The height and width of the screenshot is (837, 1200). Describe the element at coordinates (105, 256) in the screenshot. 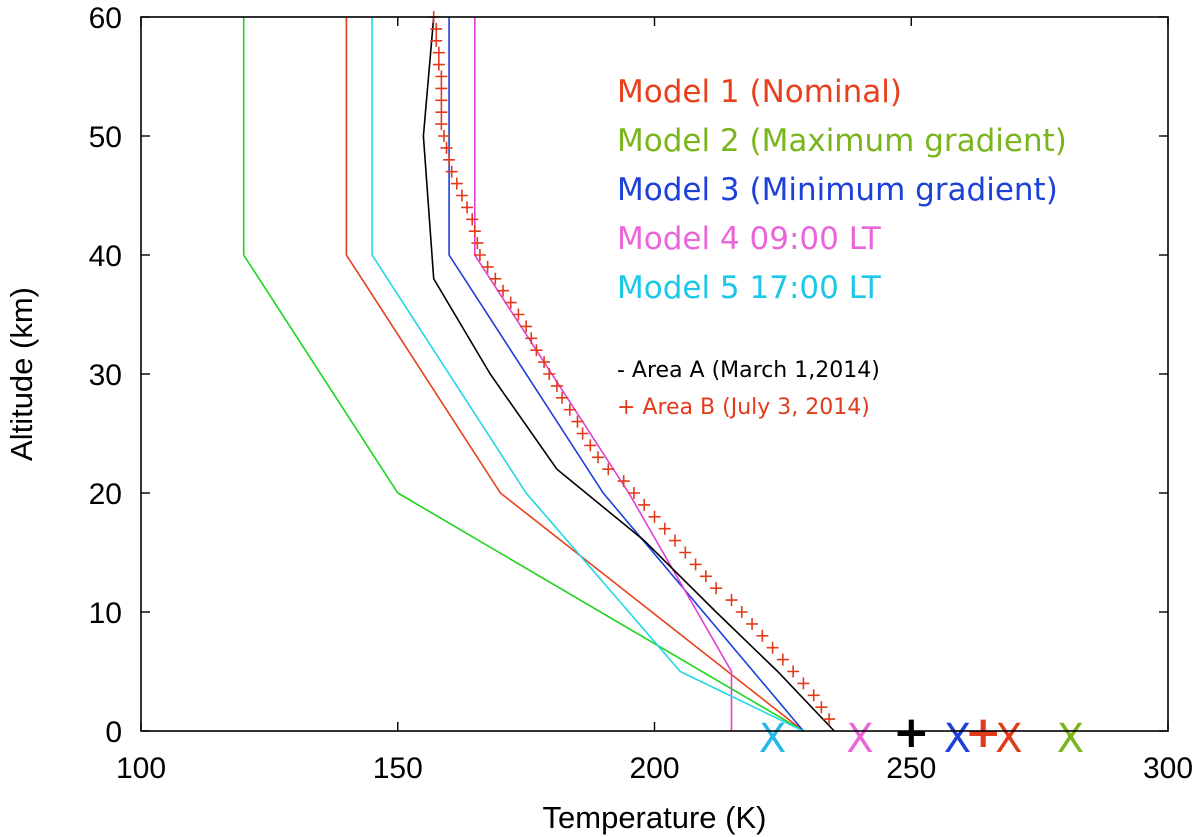

I see `y-tick-label: 40` at that location.